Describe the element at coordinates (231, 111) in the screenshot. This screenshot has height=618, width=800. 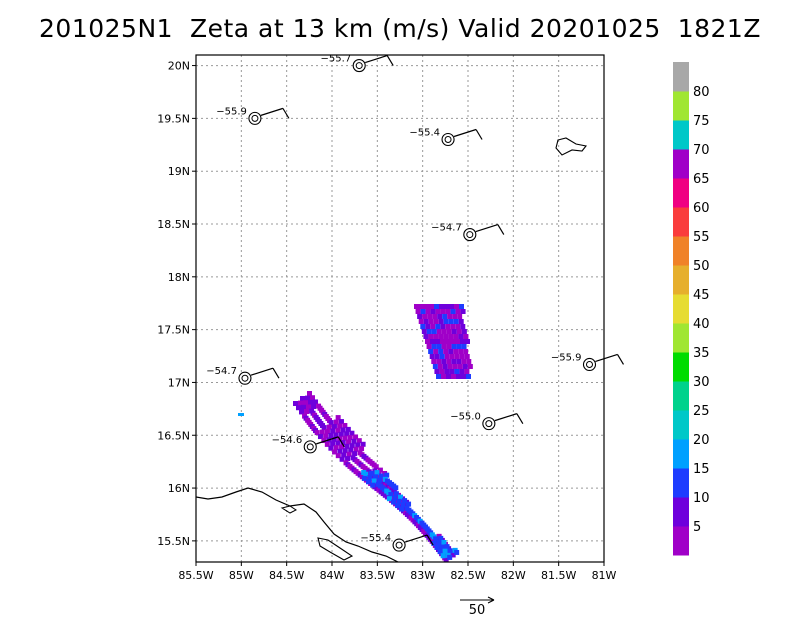
I see `station-label: −55.9` at that location.